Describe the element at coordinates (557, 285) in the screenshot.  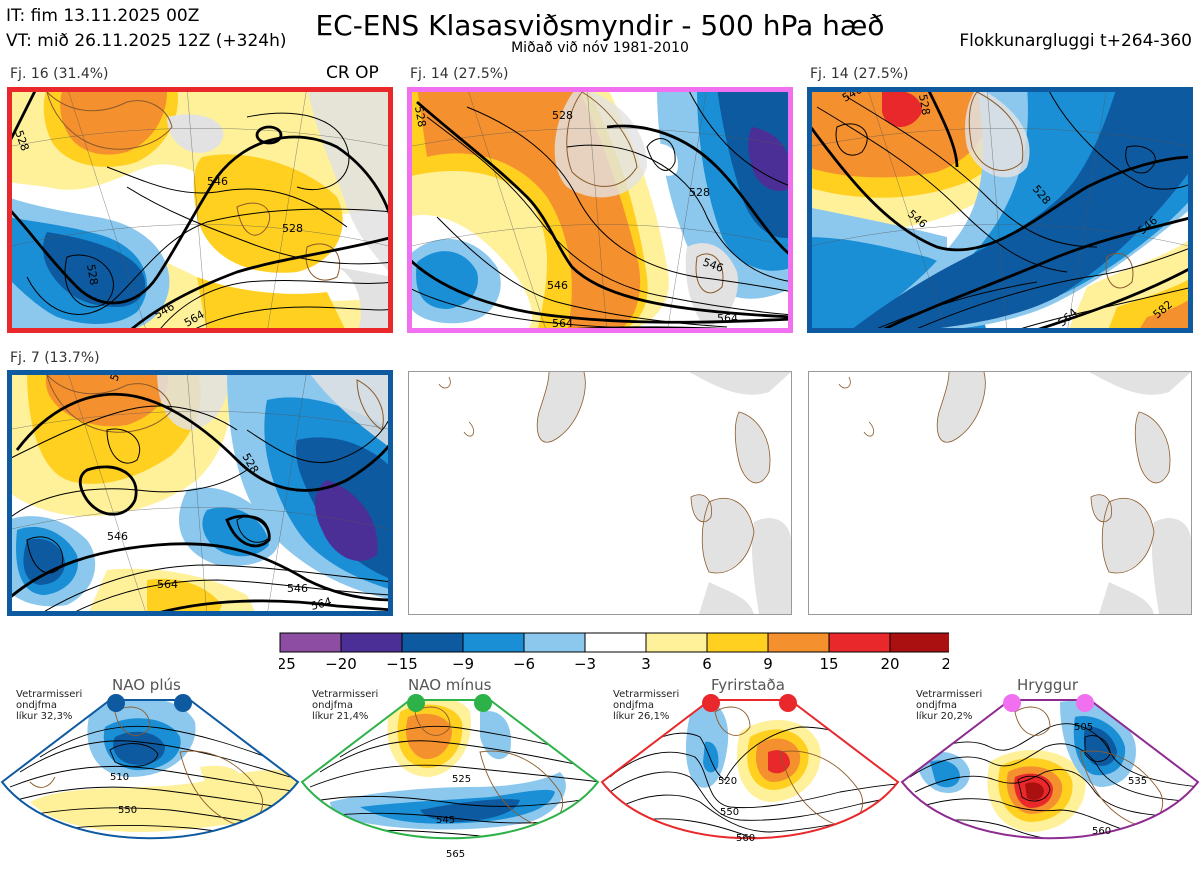
I see `c2-contour-label: 546` at that location.